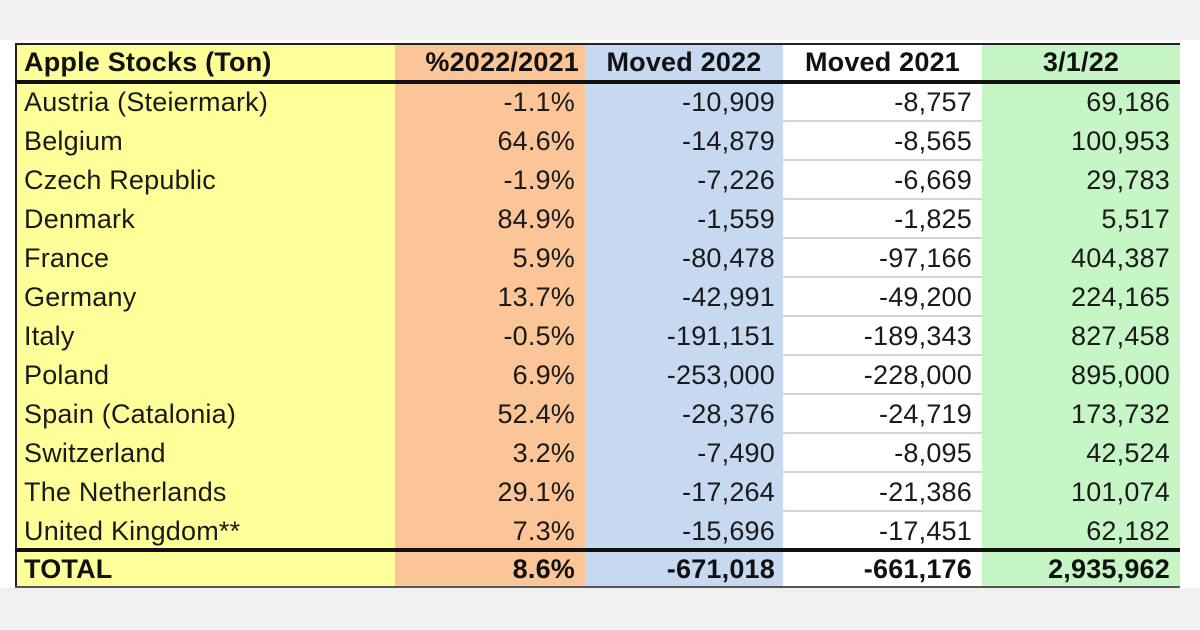  Describe the element at coordinates (148, 62) in the screenshot. I see `header-country: Apple Stocks (Ton)` at that location.